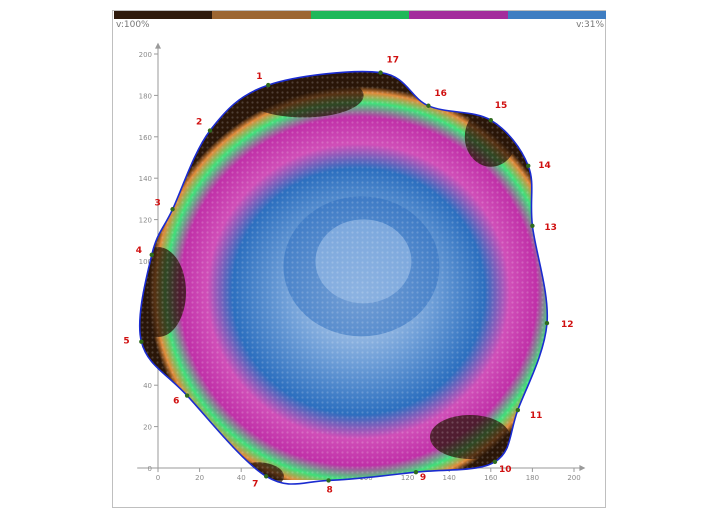 Image resolution: width=718 pixels, height=516 pixels. What do you see at coordinates (176, 402) in the screenshot?
I see `boundary-point-label: 6` at bounding box center [176, 402].